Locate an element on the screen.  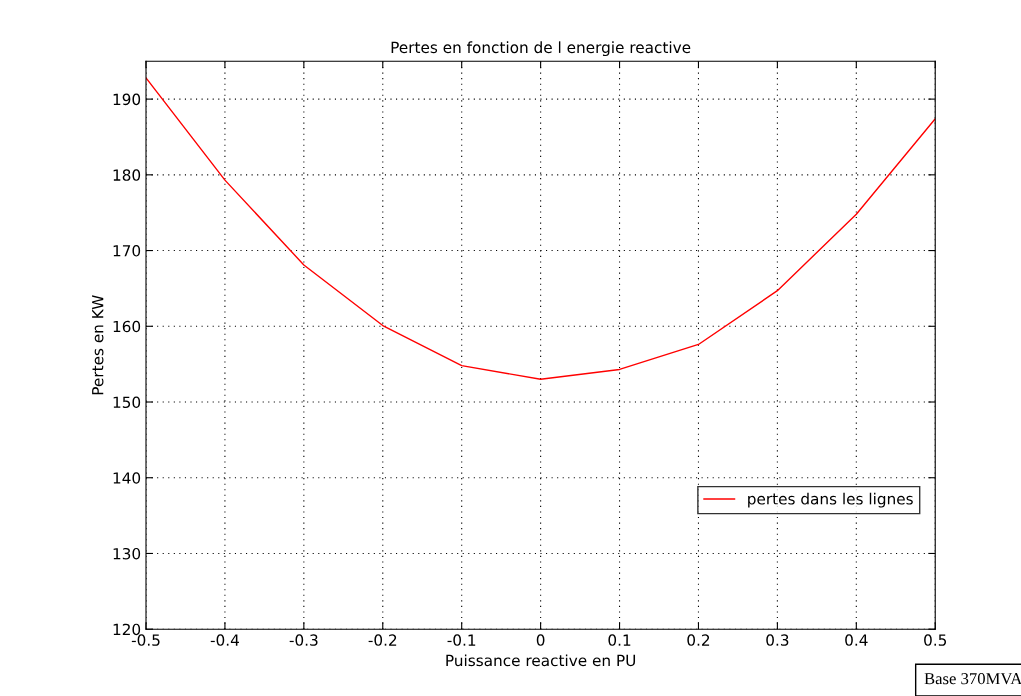
chart-title: Pertes en fonction de l energie reactive is located at coordinates (541, 49).